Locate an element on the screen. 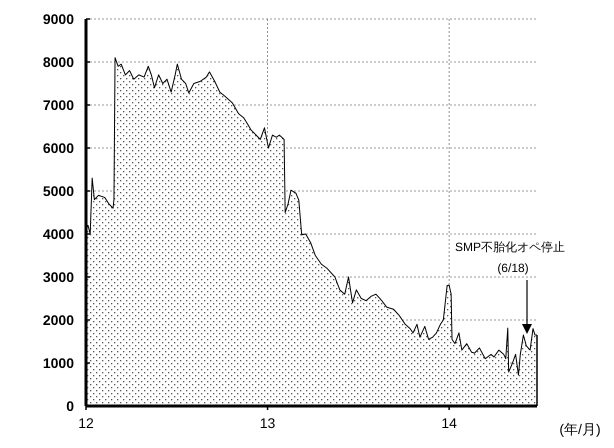 This screenshot has height=448, width=614. y-tick-label: 0 is located at coordinates (70, 406).